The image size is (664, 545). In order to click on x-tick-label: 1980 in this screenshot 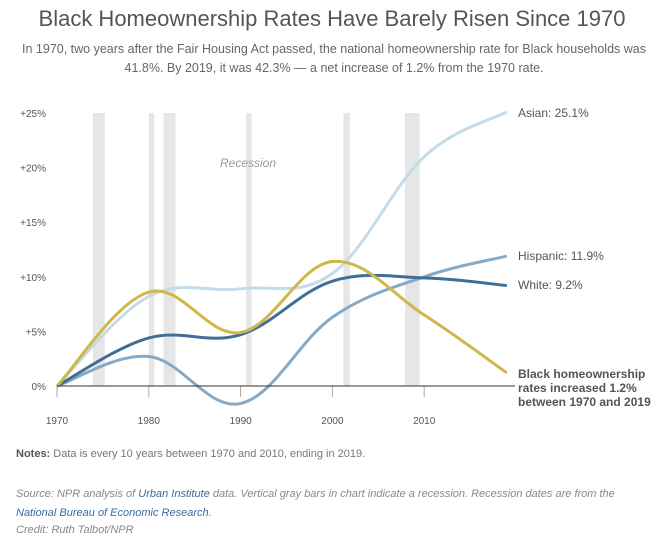, I will do `click(149, 421)`.